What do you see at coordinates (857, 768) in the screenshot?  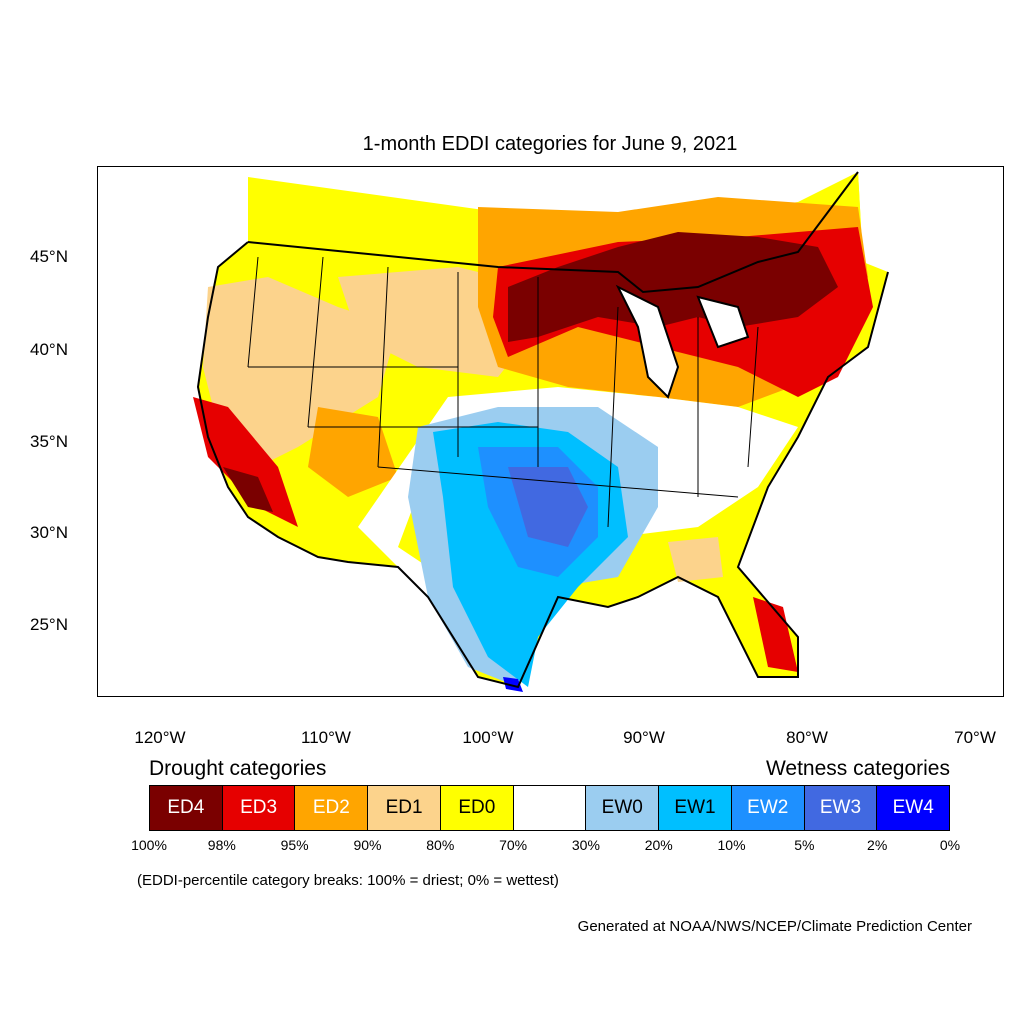 I see `wetness-heading: Wetness categories` at bounding box center [857, 768].